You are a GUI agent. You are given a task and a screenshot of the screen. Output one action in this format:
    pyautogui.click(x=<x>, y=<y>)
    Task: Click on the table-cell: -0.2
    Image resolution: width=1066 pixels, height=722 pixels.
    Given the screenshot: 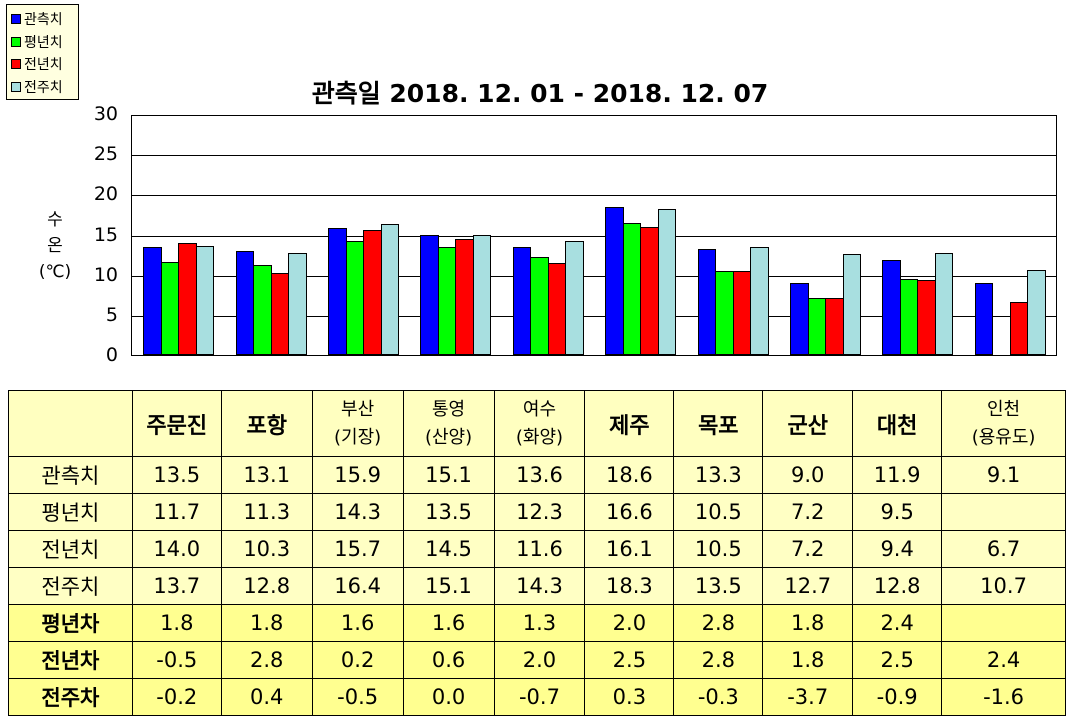 What is the action you would take?
    pyautogui.click(x=176, y=697)
    